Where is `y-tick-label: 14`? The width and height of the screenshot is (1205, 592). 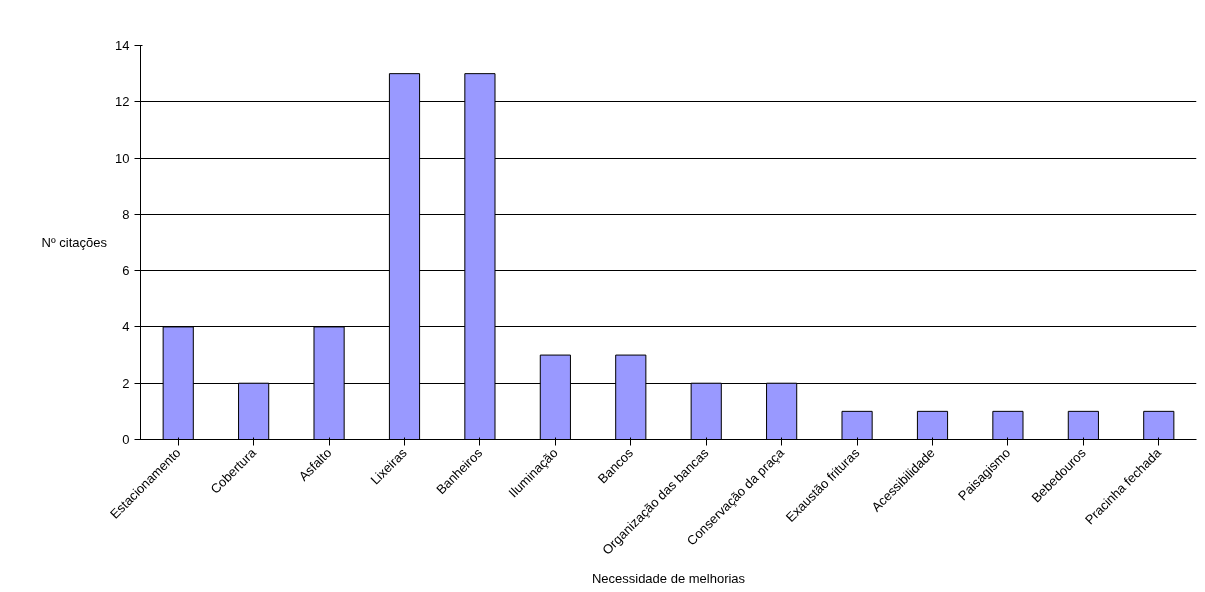
y-tick-label: 14 is located at coordinates (122, 45).